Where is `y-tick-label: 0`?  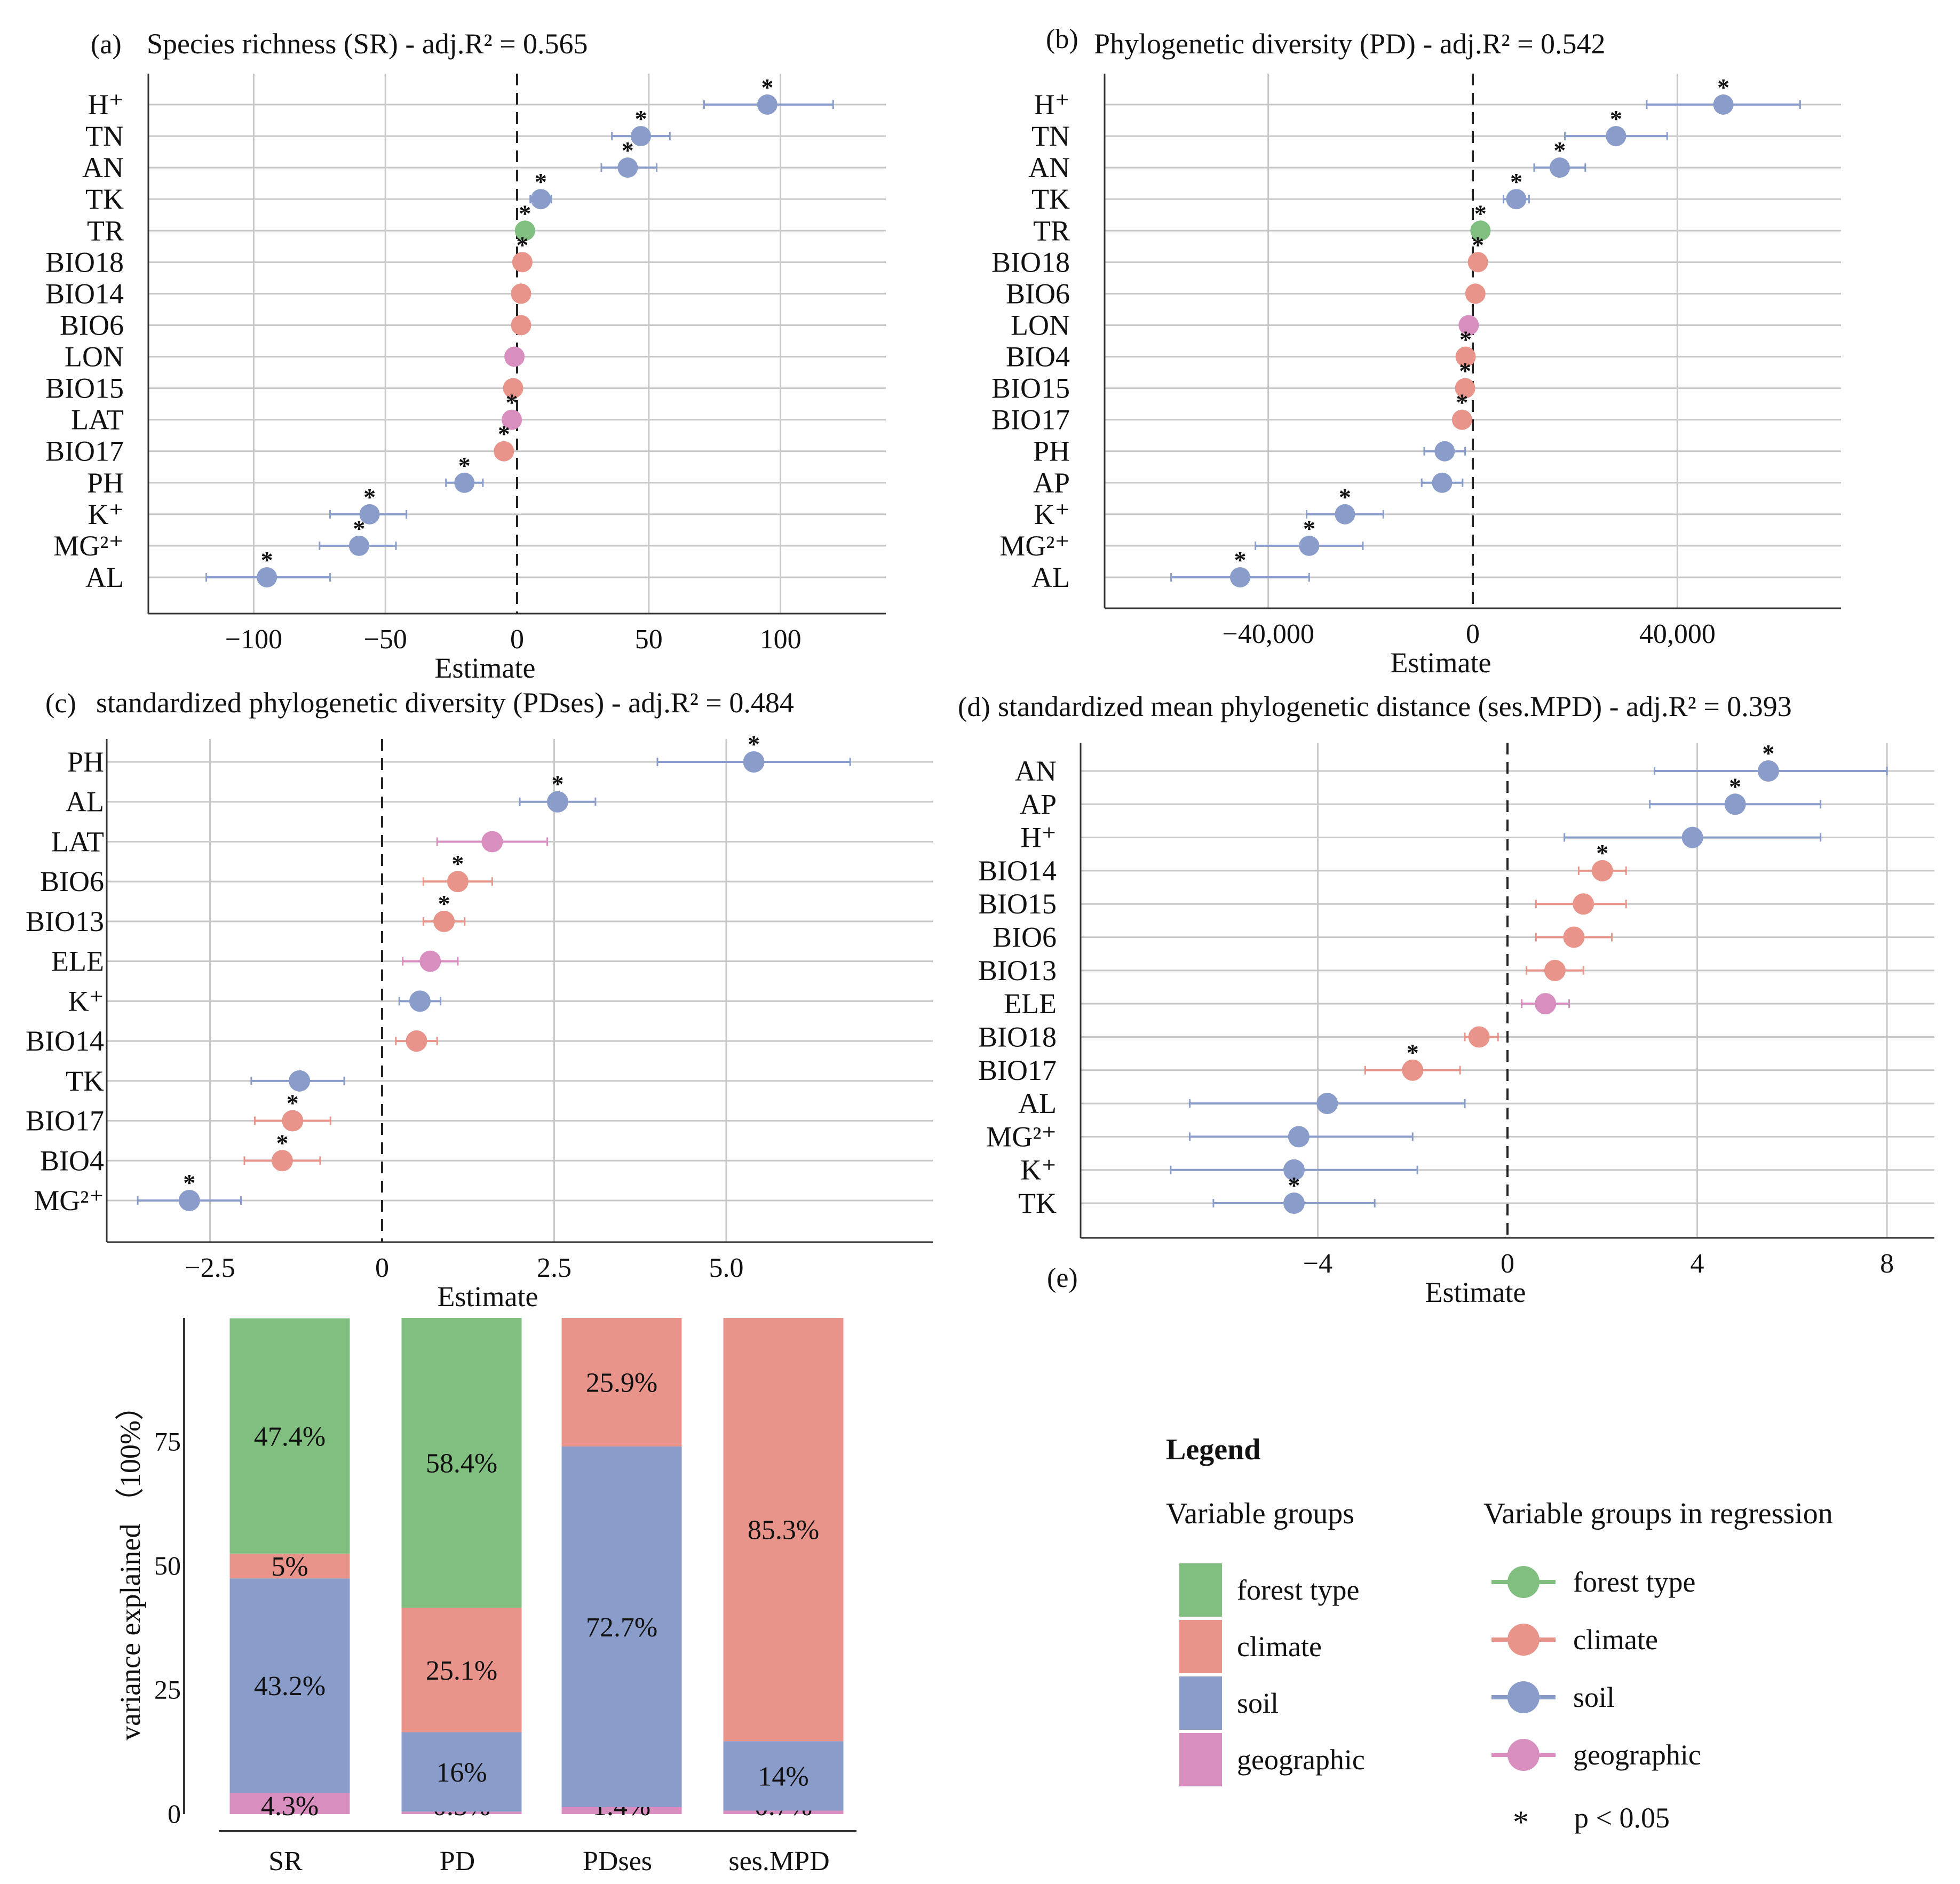 y-tick-label: 0 is located at coordinates (174, 1814).